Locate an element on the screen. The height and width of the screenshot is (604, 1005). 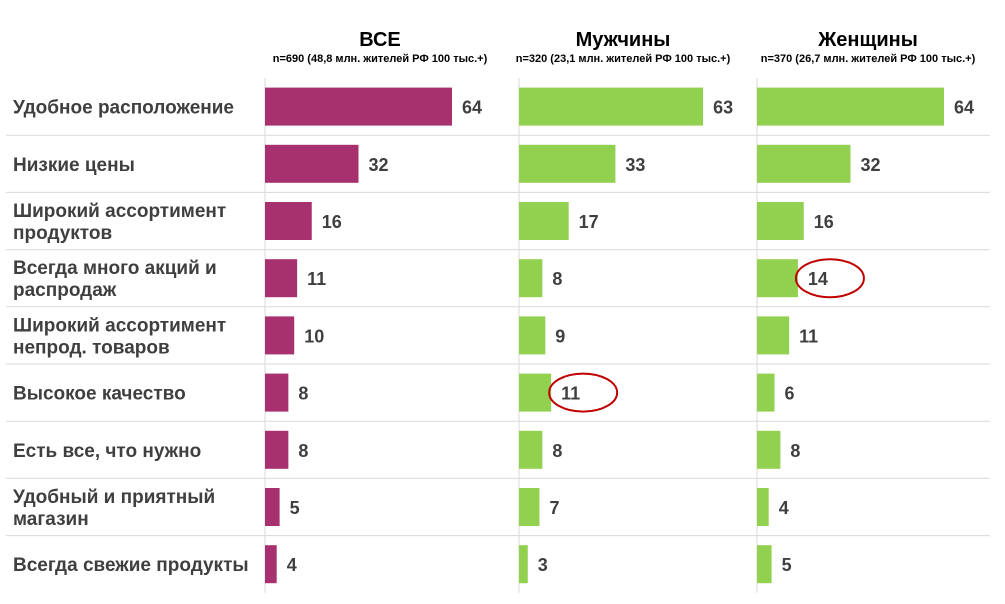
value-label: 17 is located at coordinates (589, 222).